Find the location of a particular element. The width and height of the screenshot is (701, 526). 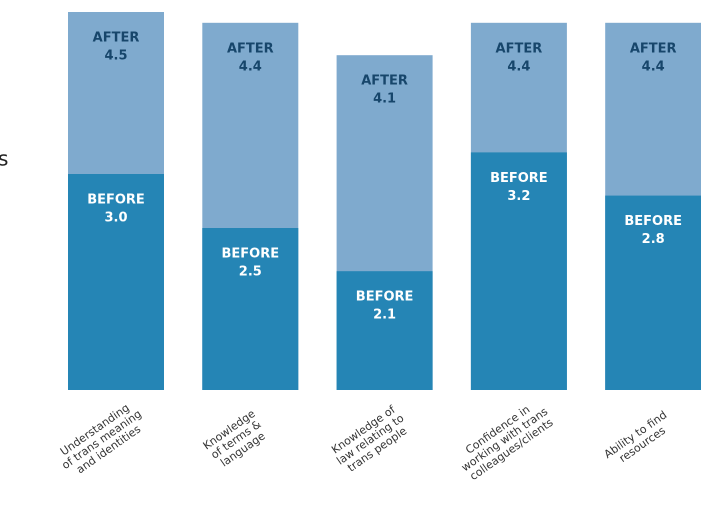

annotation: s is located at coordinates (4, 159).